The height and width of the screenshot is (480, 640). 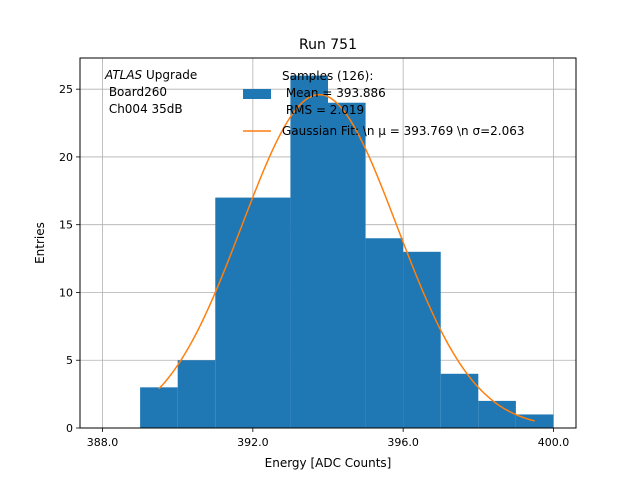 What do you see at coordinates (169, 75) in the screenshot?
I see `annotation-line-upgrade: Upgrade` at bounding box center [169, 75].